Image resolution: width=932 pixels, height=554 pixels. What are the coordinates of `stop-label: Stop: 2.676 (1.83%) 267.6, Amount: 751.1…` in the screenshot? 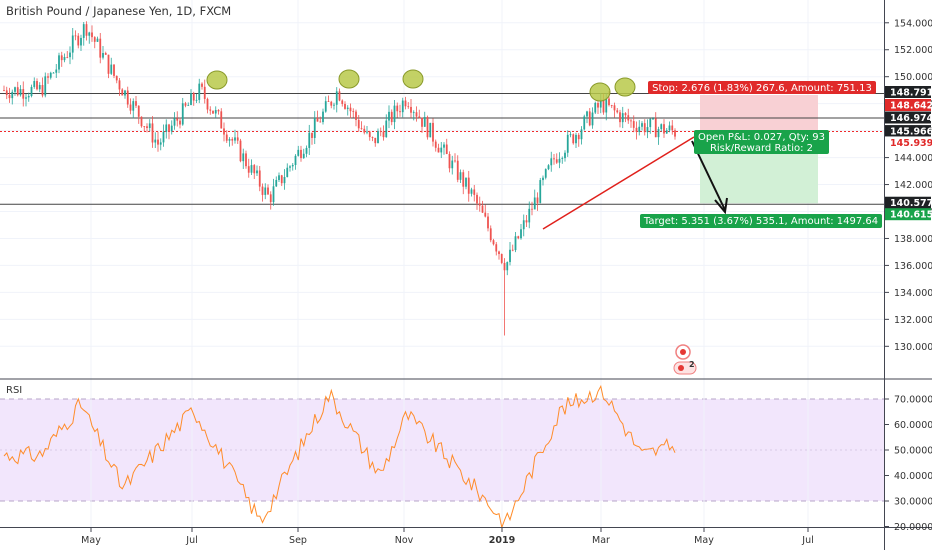 It's located at (762, 87).